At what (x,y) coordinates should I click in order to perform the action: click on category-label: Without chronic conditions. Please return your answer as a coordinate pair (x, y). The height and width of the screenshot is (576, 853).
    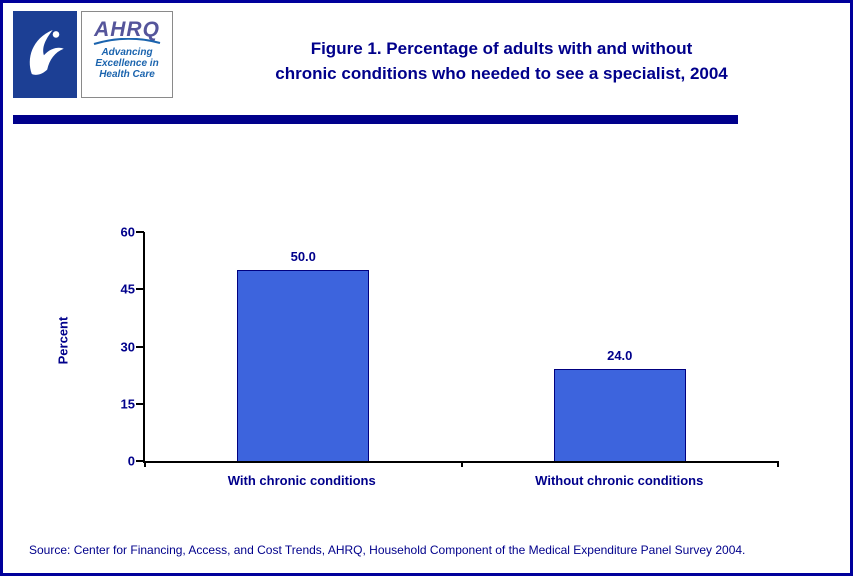
    Looking at the image, I should click on (619, 480).